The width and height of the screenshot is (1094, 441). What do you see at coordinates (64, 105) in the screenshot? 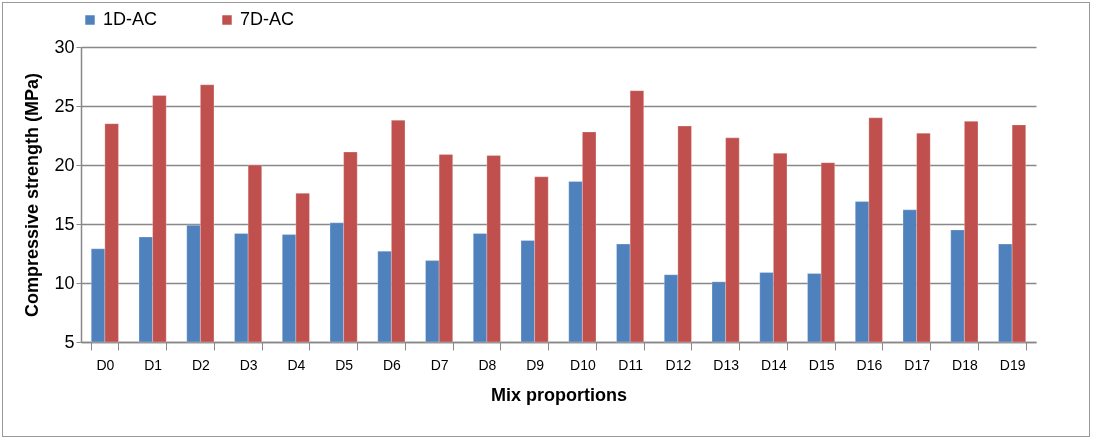
I see `y-tick-label: 25` at bounding box center [64, 105].